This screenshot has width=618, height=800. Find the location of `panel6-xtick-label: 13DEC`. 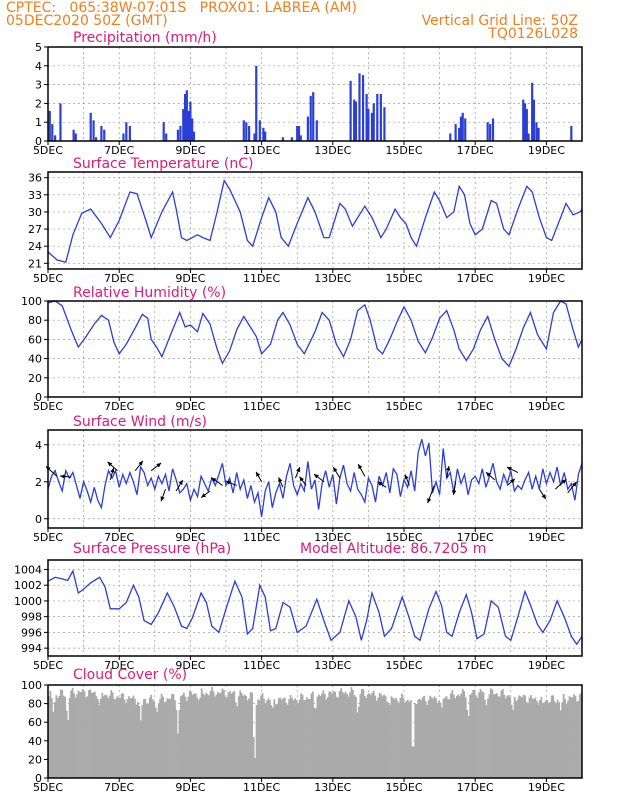

panel6-xtick-label: 13DEC is located at coordinates (332, 787).